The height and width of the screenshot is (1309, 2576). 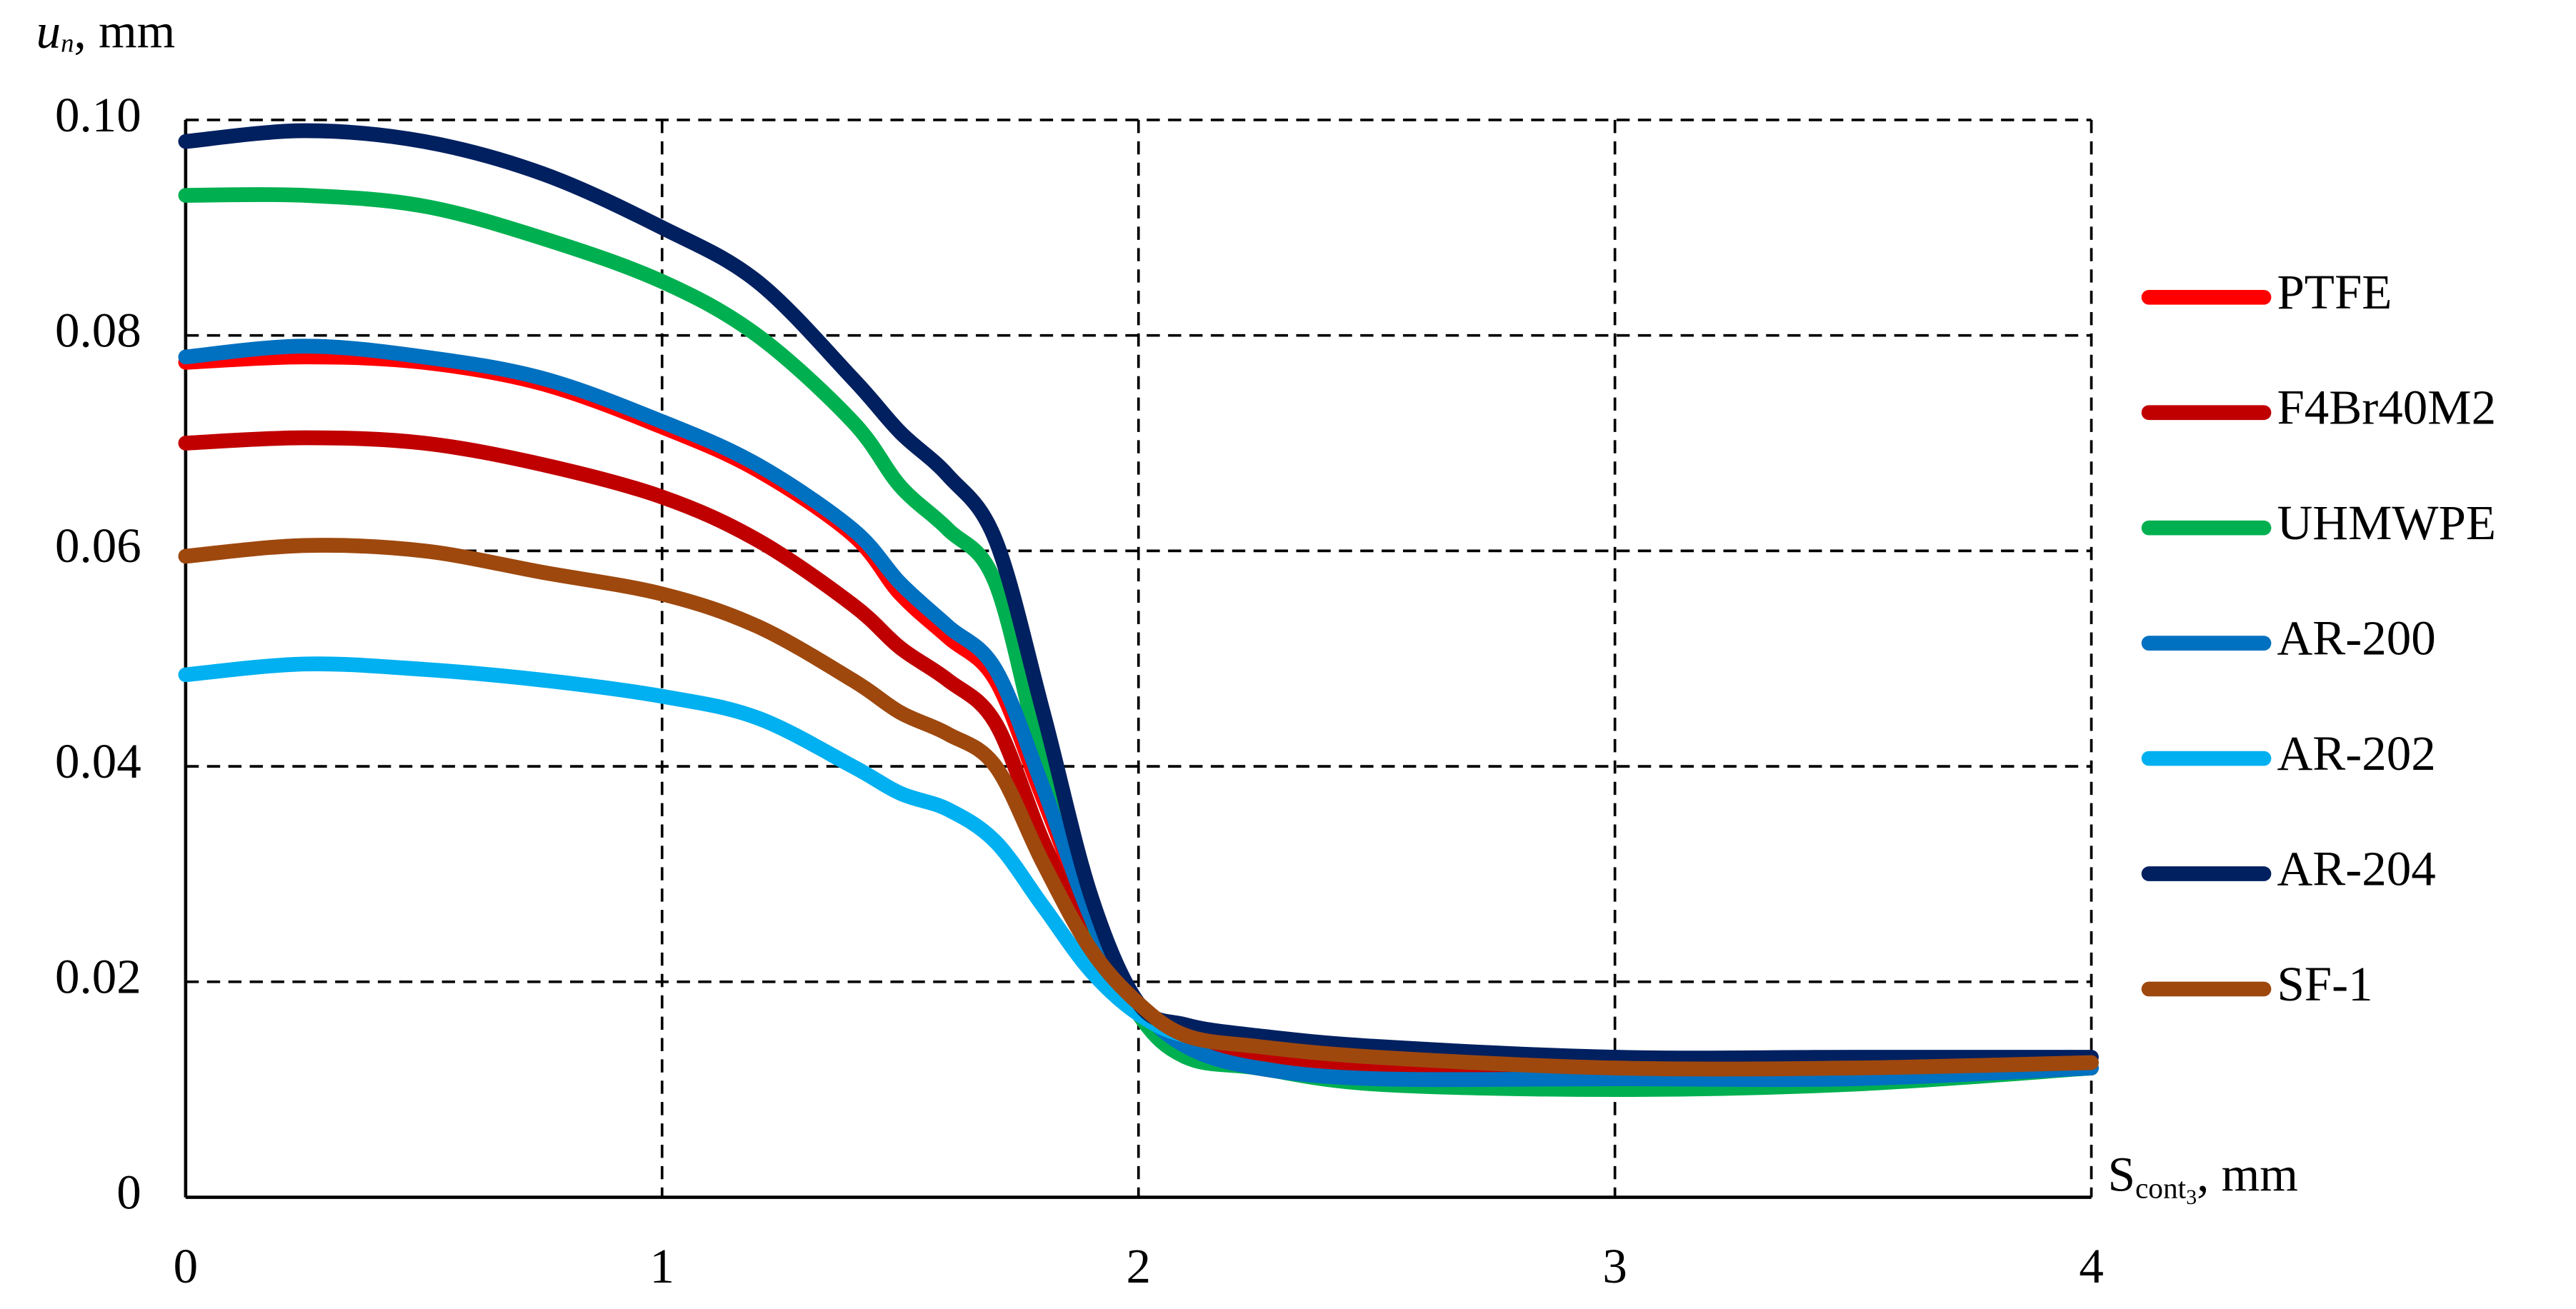 What do you see at coordinates (1615, 1266) in the screenshot?
I see `x-tick-label: 3` at bounding box center [1615, 1266].